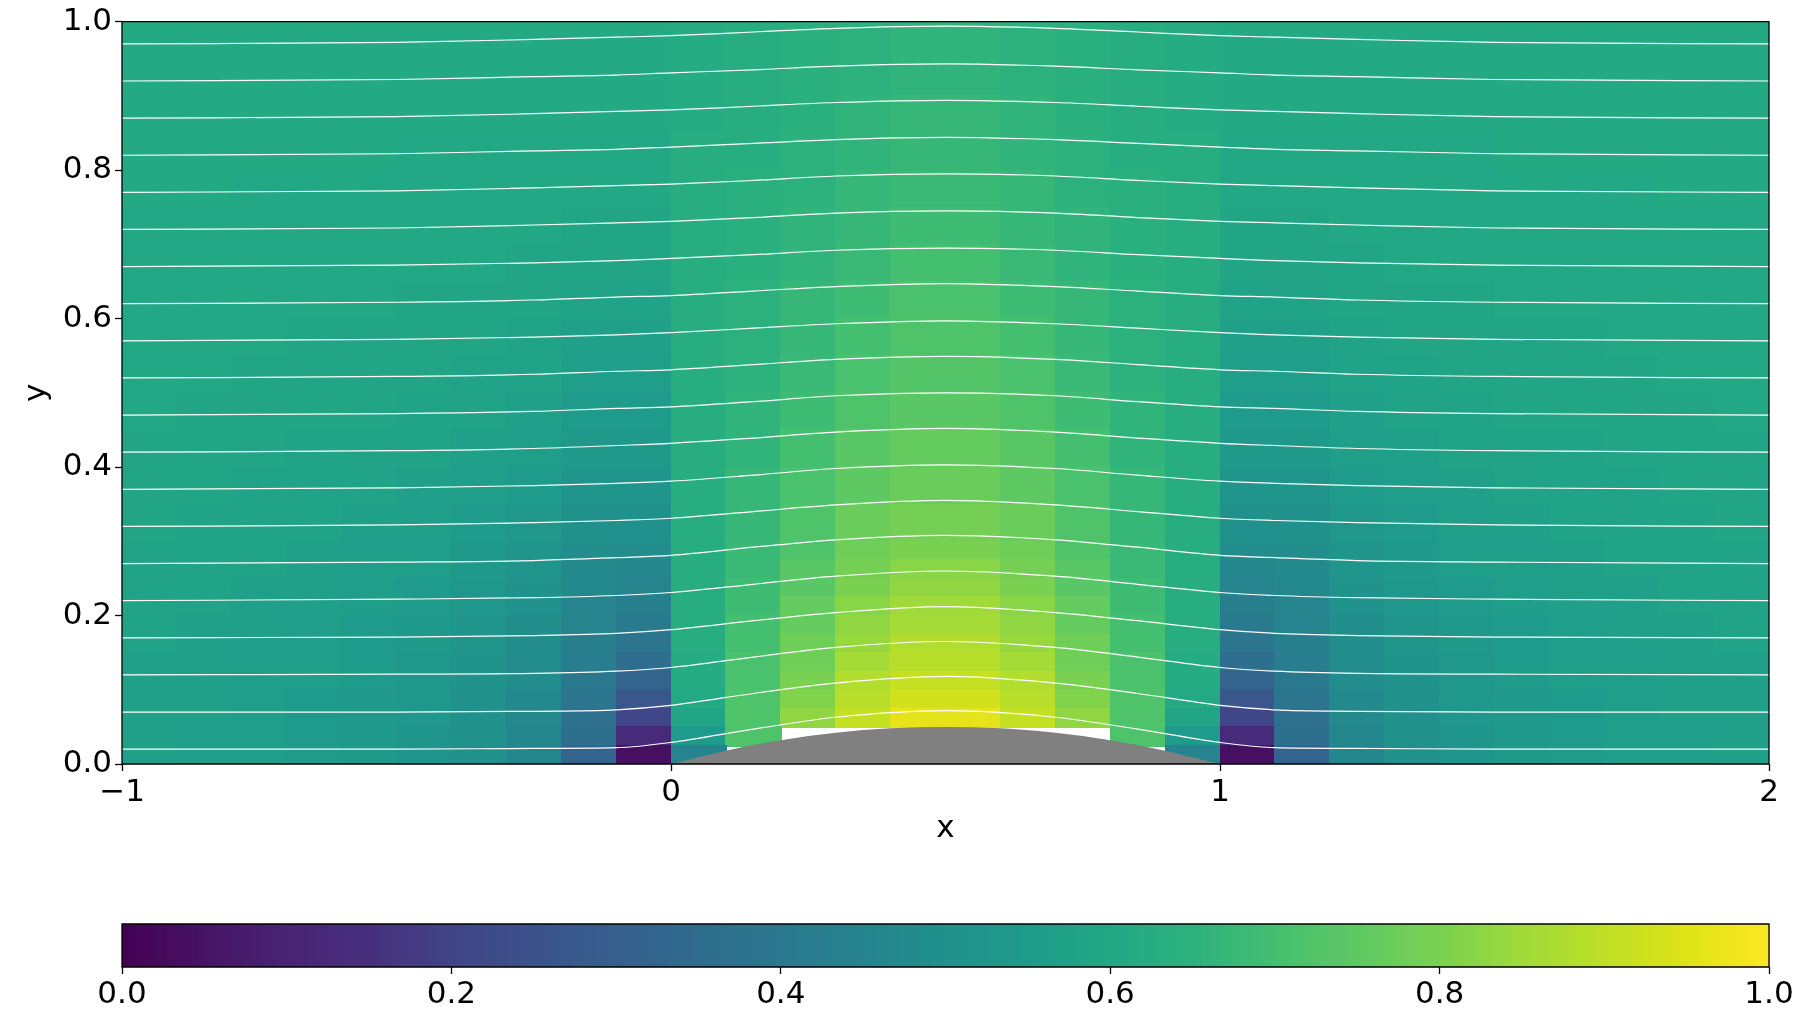 This screenshot has width=1815, height=1009. Describe the element at coordinates (1769, 789) in the screenshot. I see `x-tick-label: 2` at that location.